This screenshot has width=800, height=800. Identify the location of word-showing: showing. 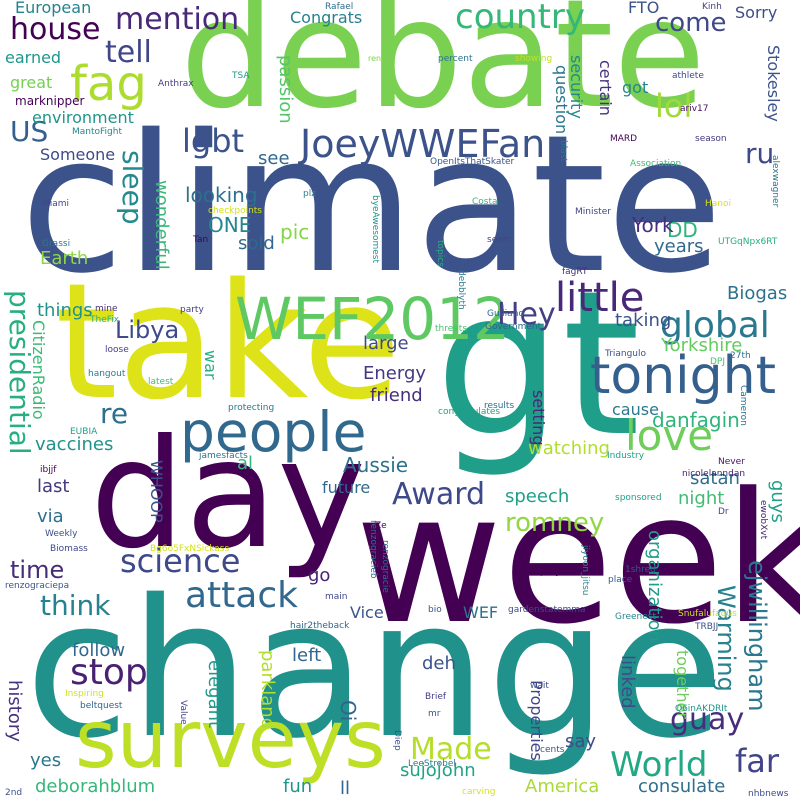
(534, 59).